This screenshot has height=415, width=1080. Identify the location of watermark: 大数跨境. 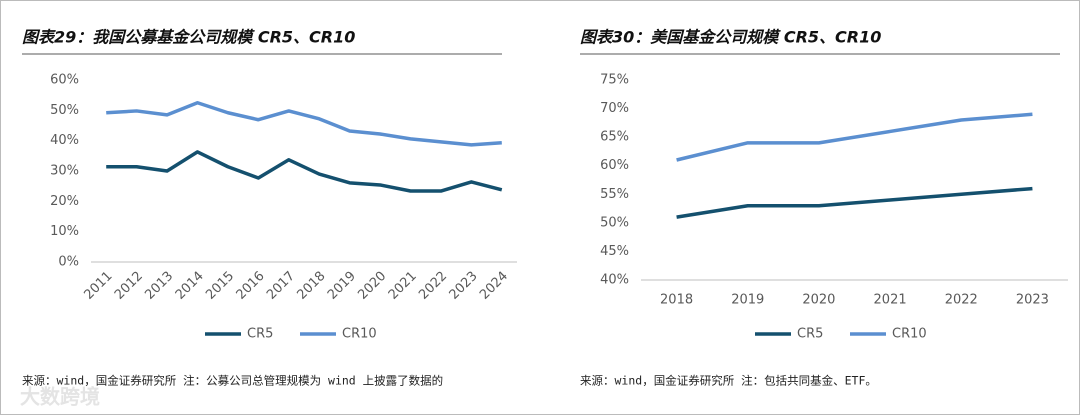
(60, 397).